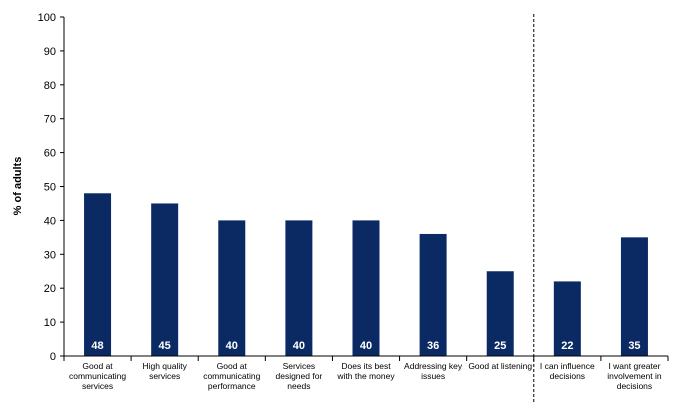 The width and height of the screenshot is (679, 412). What do you see at coordinates (433, 346) in the screenshot?
I see `bar-value-label: 36` at bounding box center [433, 346].